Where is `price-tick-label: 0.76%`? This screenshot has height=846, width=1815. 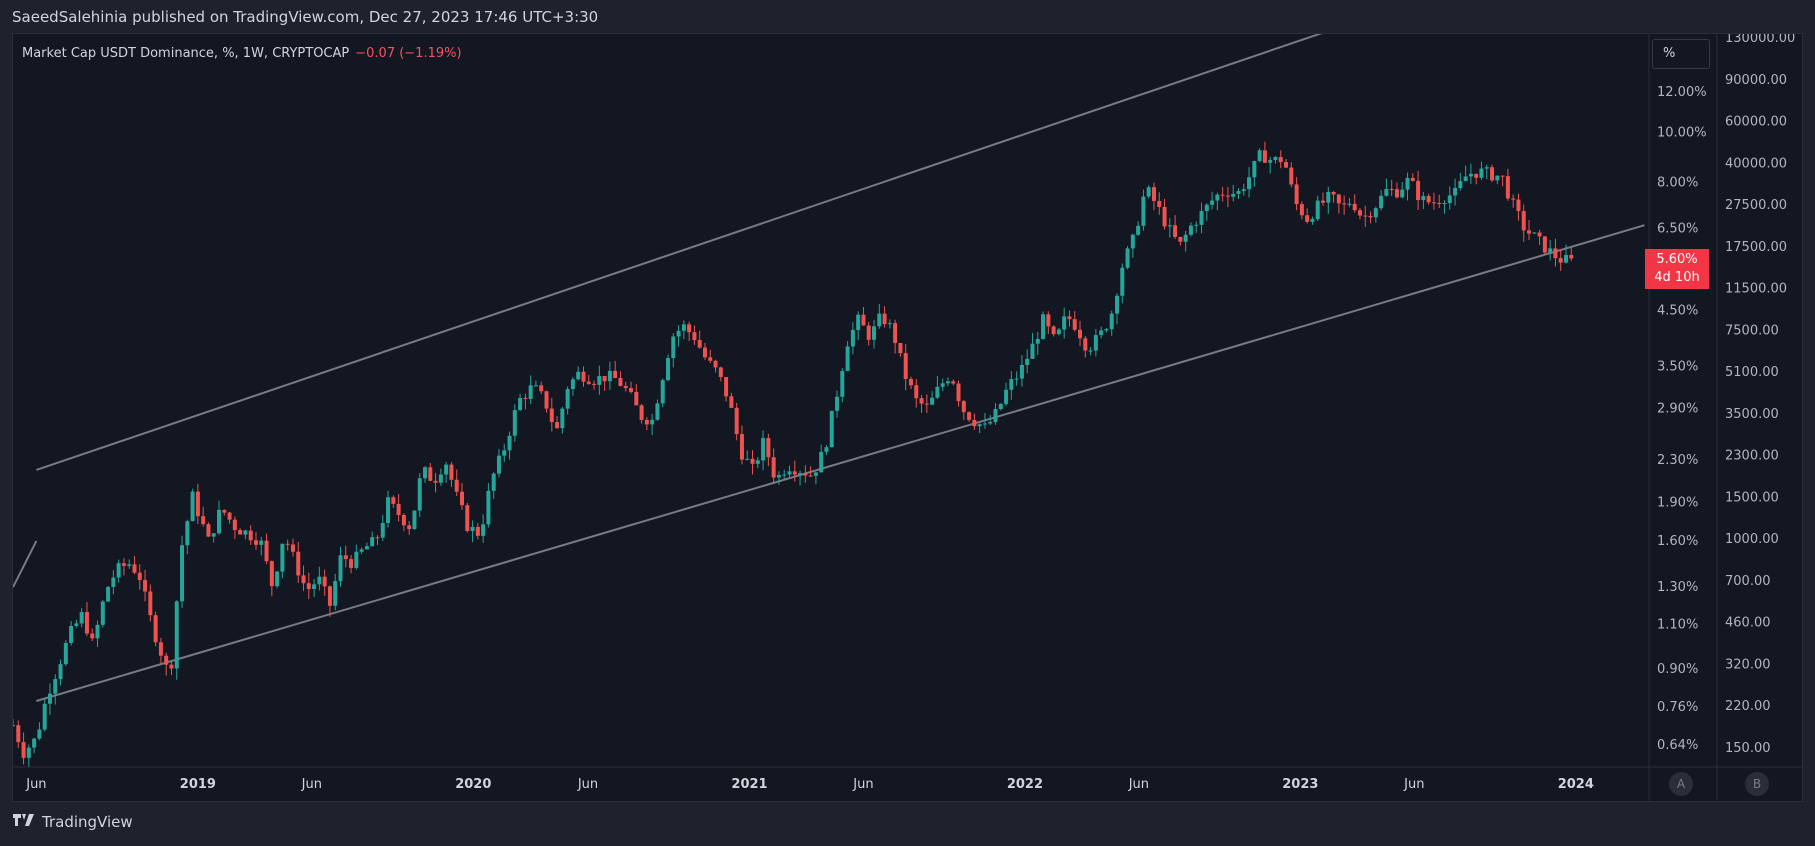
price-tick-label: 0.76% is located at coordinates (1677, 707).